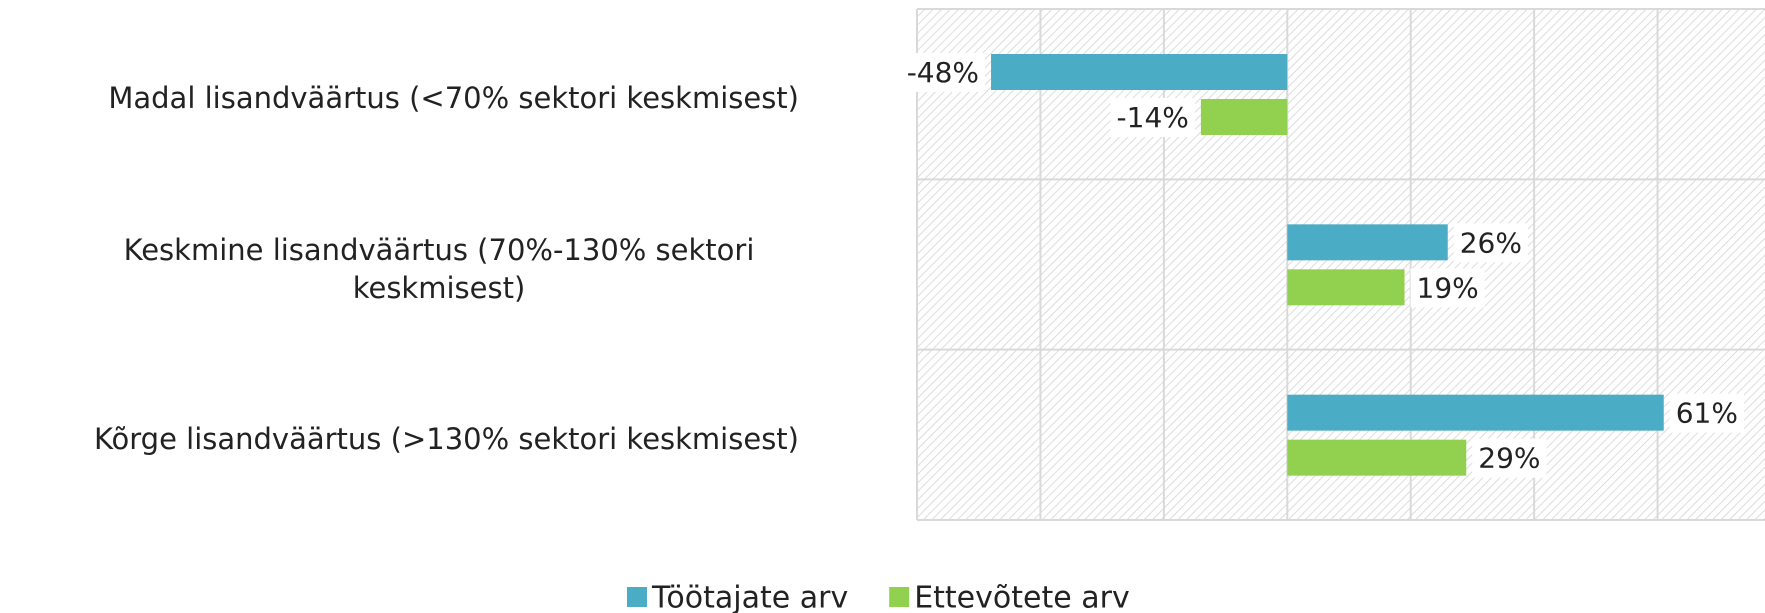 This screenshot has height=613, width=1765. I want to click on value-label: 61%, so click(1707, 413).